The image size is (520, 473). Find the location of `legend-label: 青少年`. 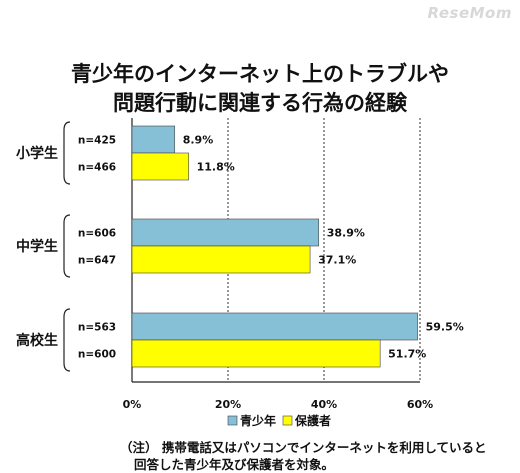

legend-label: 青少年 is located at coordinates (258, 420).